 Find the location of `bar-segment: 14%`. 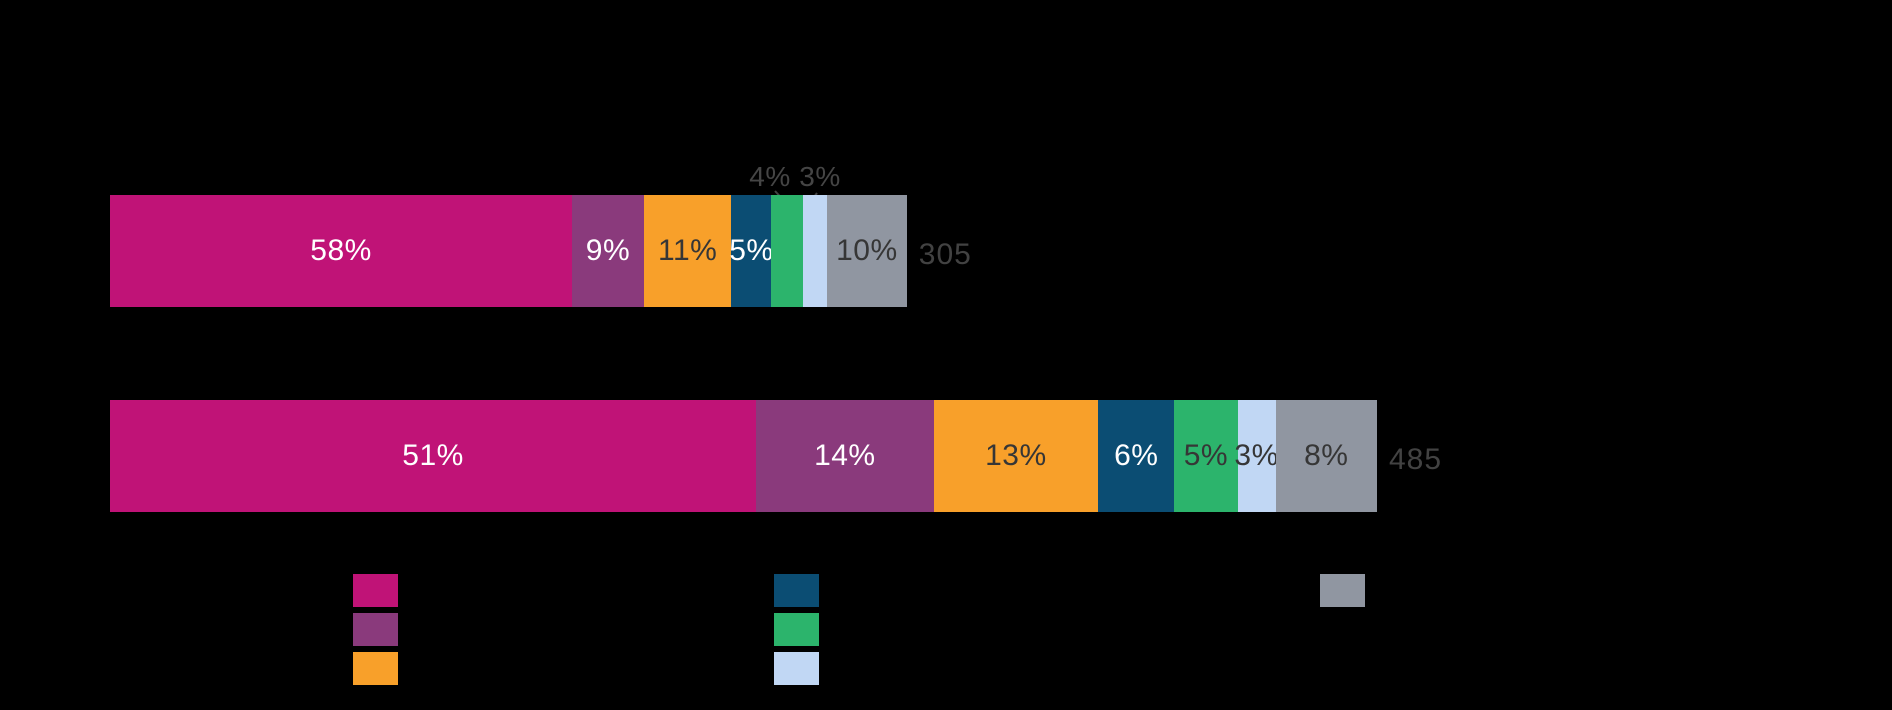

bar-segment: 14% is located at coordinates (845, 456).